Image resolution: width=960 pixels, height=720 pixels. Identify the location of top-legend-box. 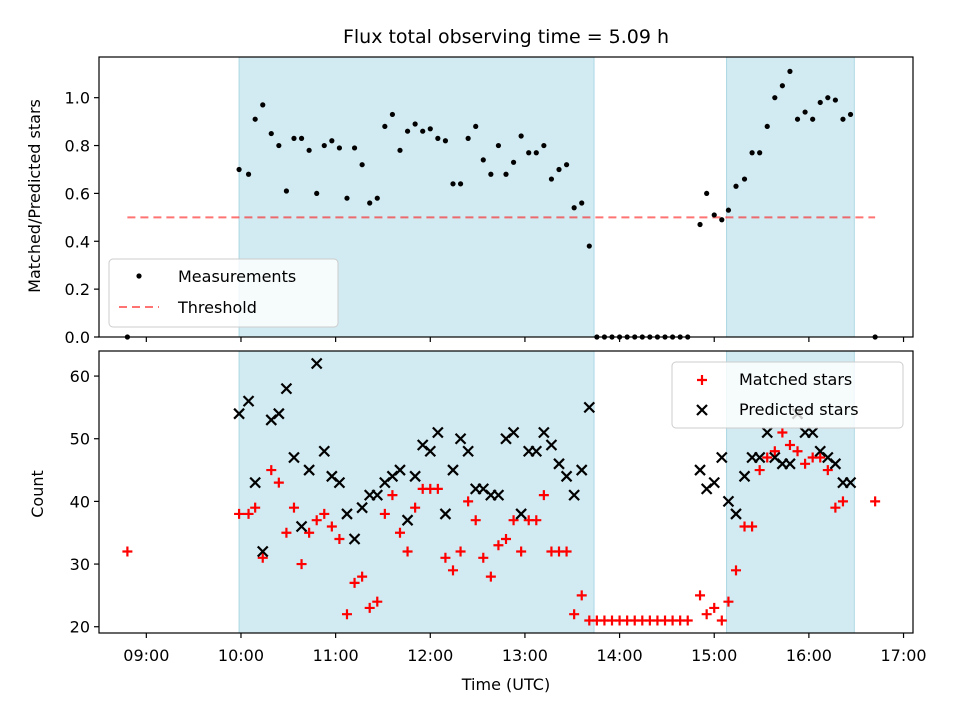
(223, 293).